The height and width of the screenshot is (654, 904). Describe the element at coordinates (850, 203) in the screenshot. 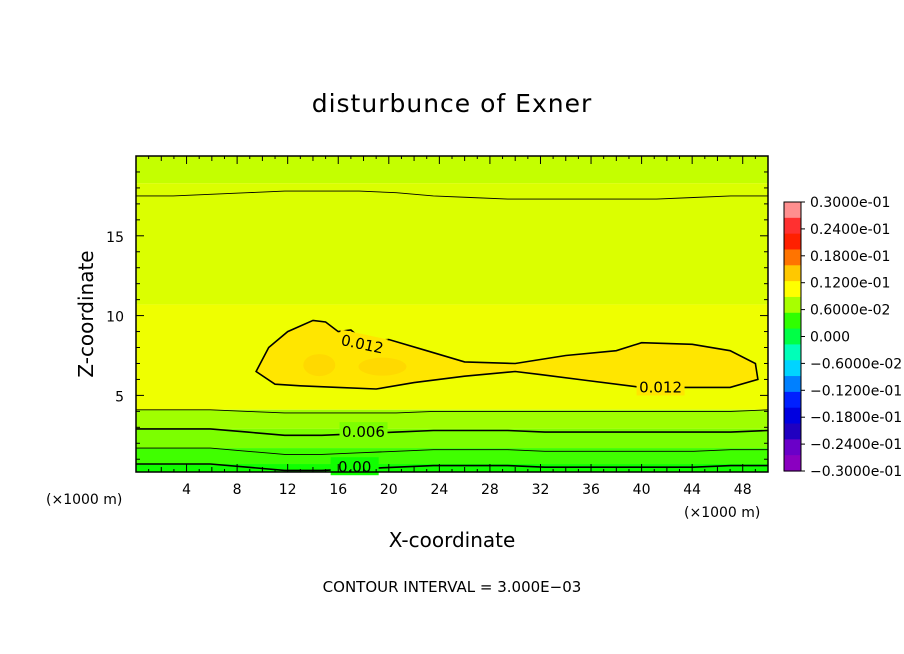

I see `colorbar-tick-label-0: 0.3000e-01` at that location.